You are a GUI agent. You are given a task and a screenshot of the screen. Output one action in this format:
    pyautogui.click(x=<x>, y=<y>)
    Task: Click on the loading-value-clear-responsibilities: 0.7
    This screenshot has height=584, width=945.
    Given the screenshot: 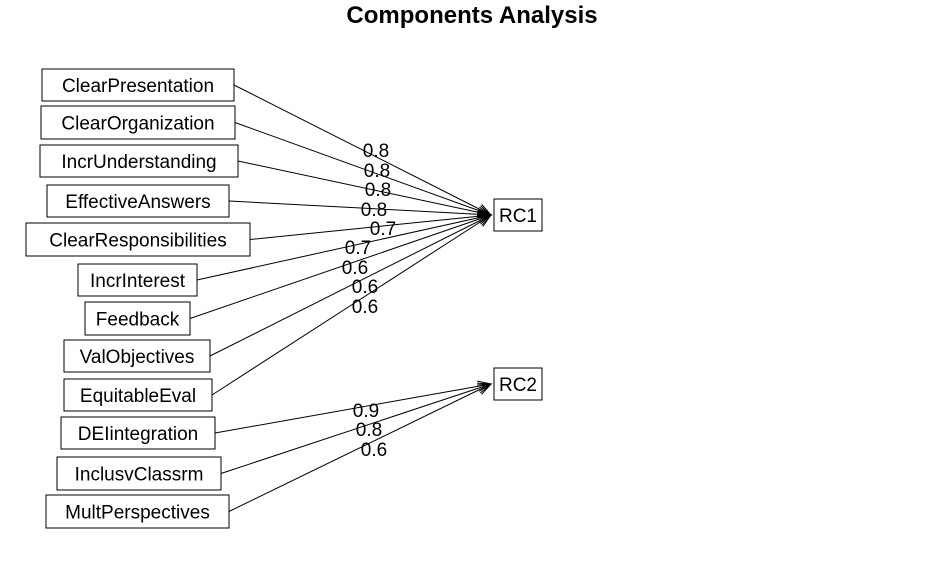 What is the action you would take?
    pyautogui.click(x=383, y=229)
    